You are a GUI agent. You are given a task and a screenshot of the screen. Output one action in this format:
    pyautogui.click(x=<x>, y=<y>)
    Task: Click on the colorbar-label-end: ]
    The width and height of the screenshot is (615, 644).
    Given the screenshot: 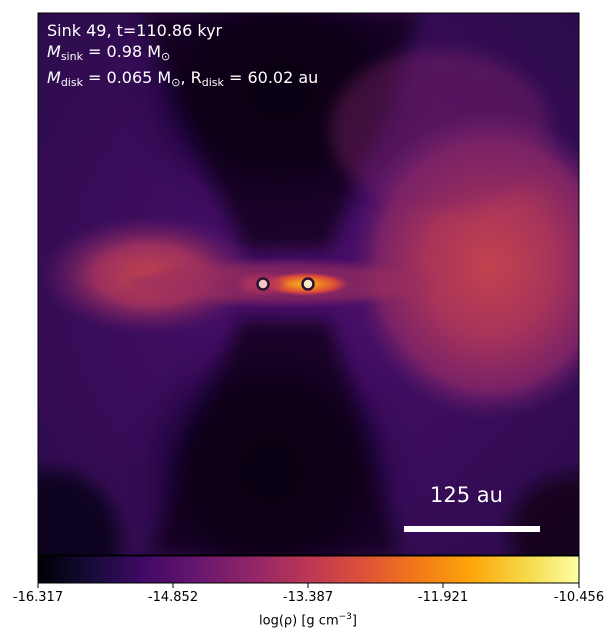 What is the action you would take?
    pyautogui.click(x=354, y=621)
    